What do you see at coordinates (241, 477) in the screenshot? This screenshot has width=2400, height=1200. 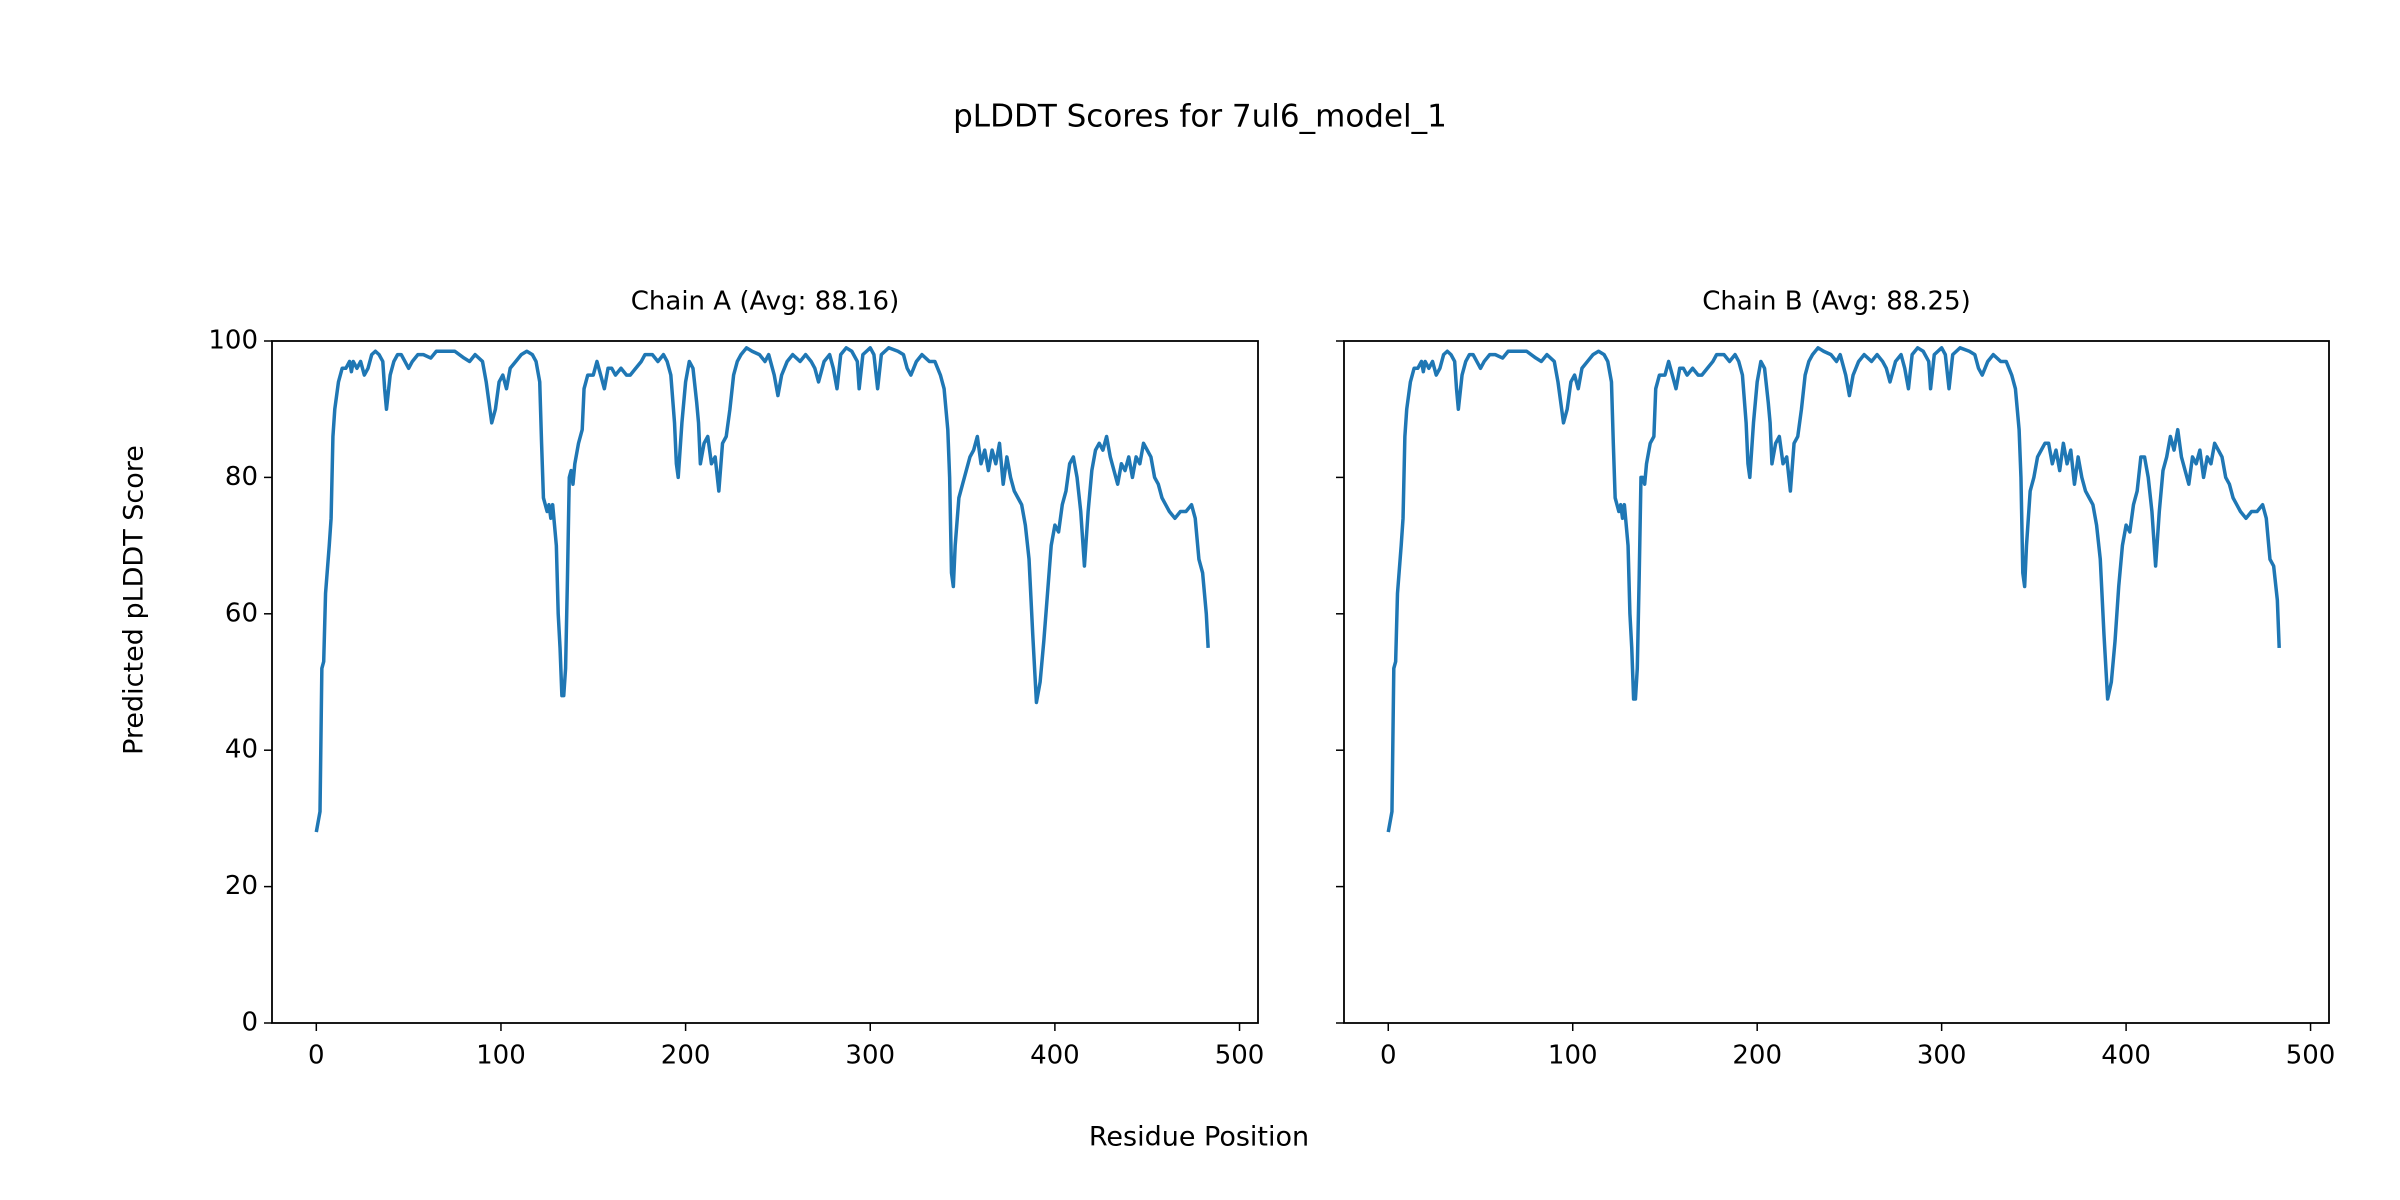 I see `y-tick-label: 80` at bounding box center [241, 477].